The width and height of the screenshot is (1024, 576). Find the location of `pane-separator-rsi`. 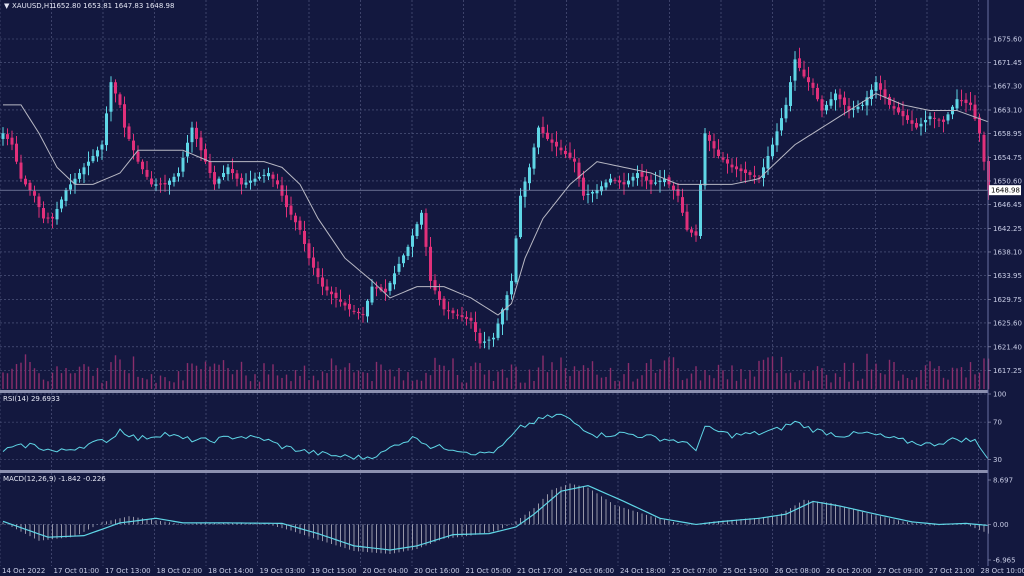

pane-separator-rsi is located at coordinates (494, 391).